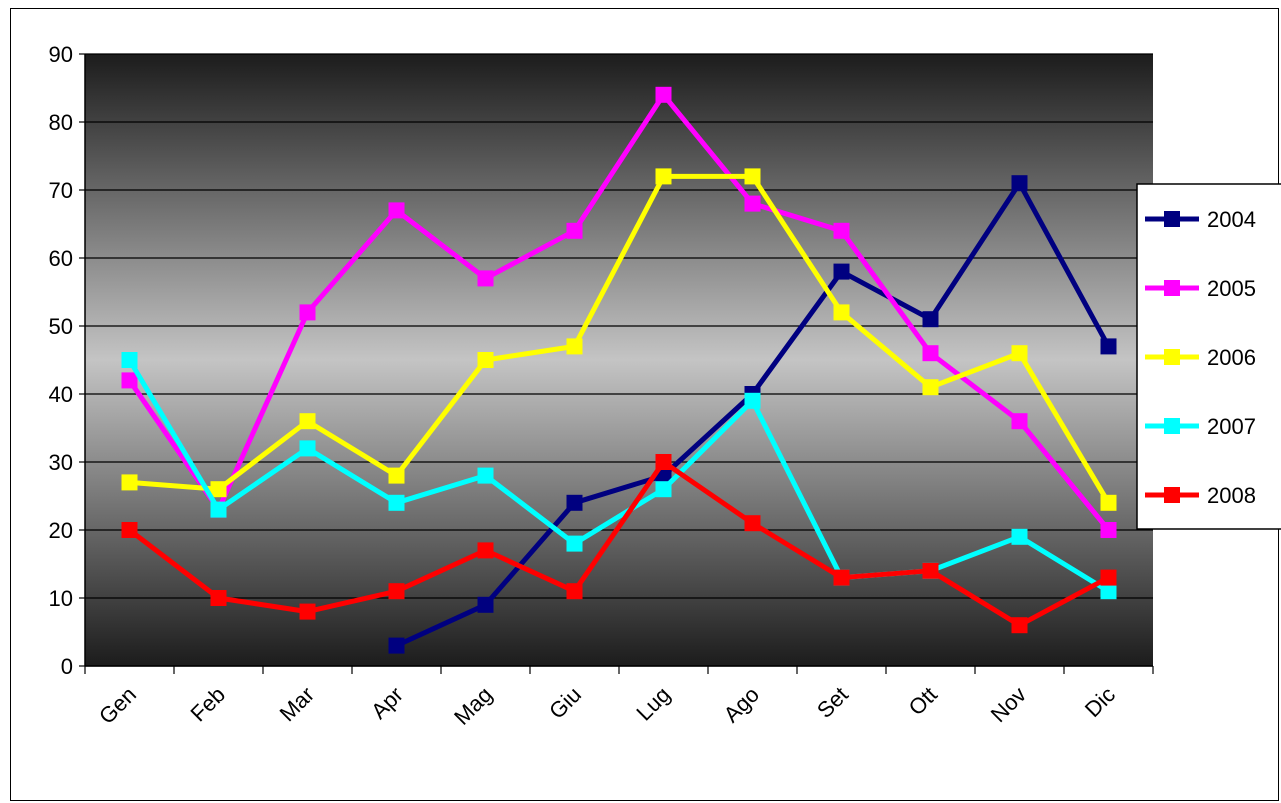 The width and height of the screenshot is (1281, 803). What do you see at coordinates (1200, 426) in the screenshot?
I see `legend-item: 2007` at bounding box center [1200, 426].